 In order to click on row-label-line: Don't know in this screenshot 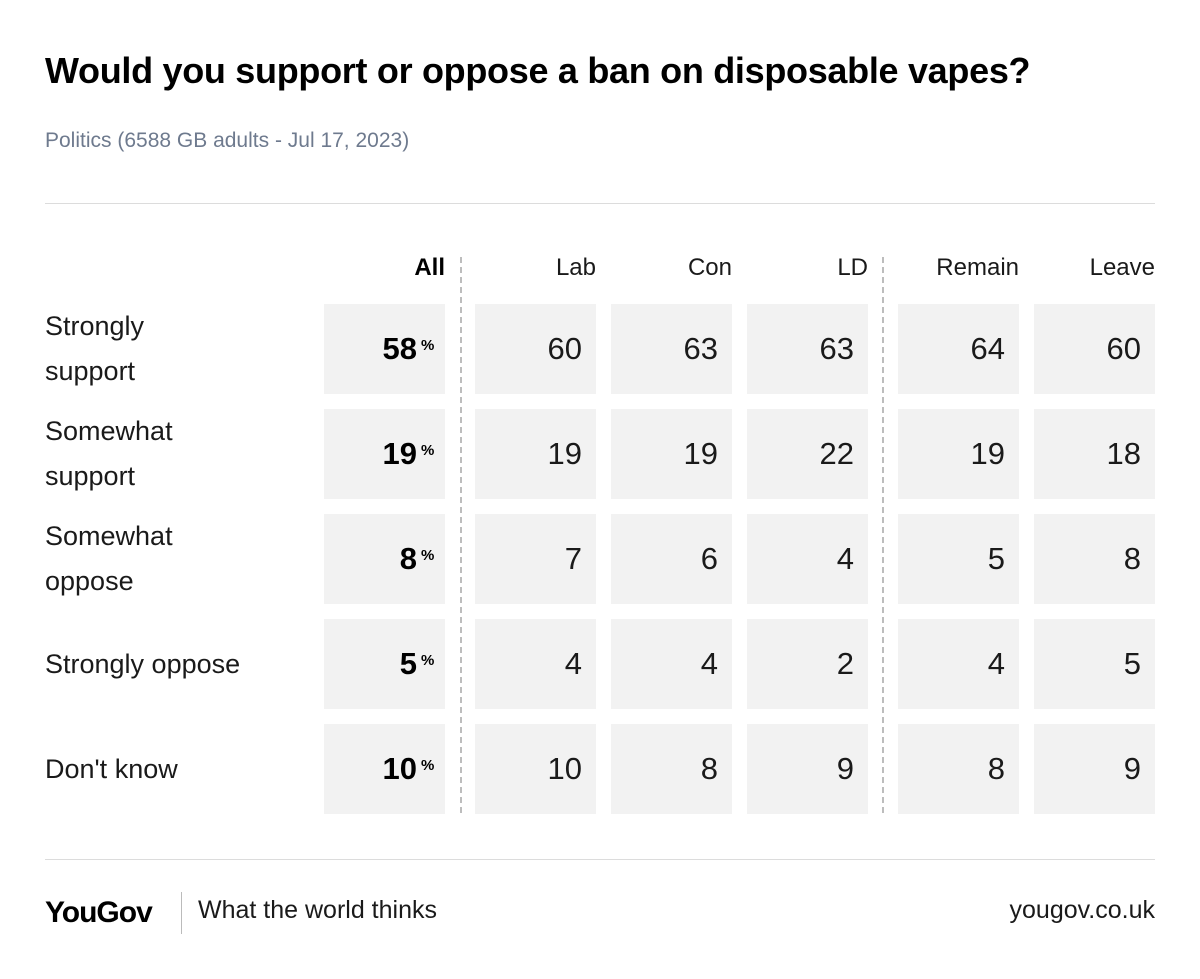, I will do `click(111, 768)`.